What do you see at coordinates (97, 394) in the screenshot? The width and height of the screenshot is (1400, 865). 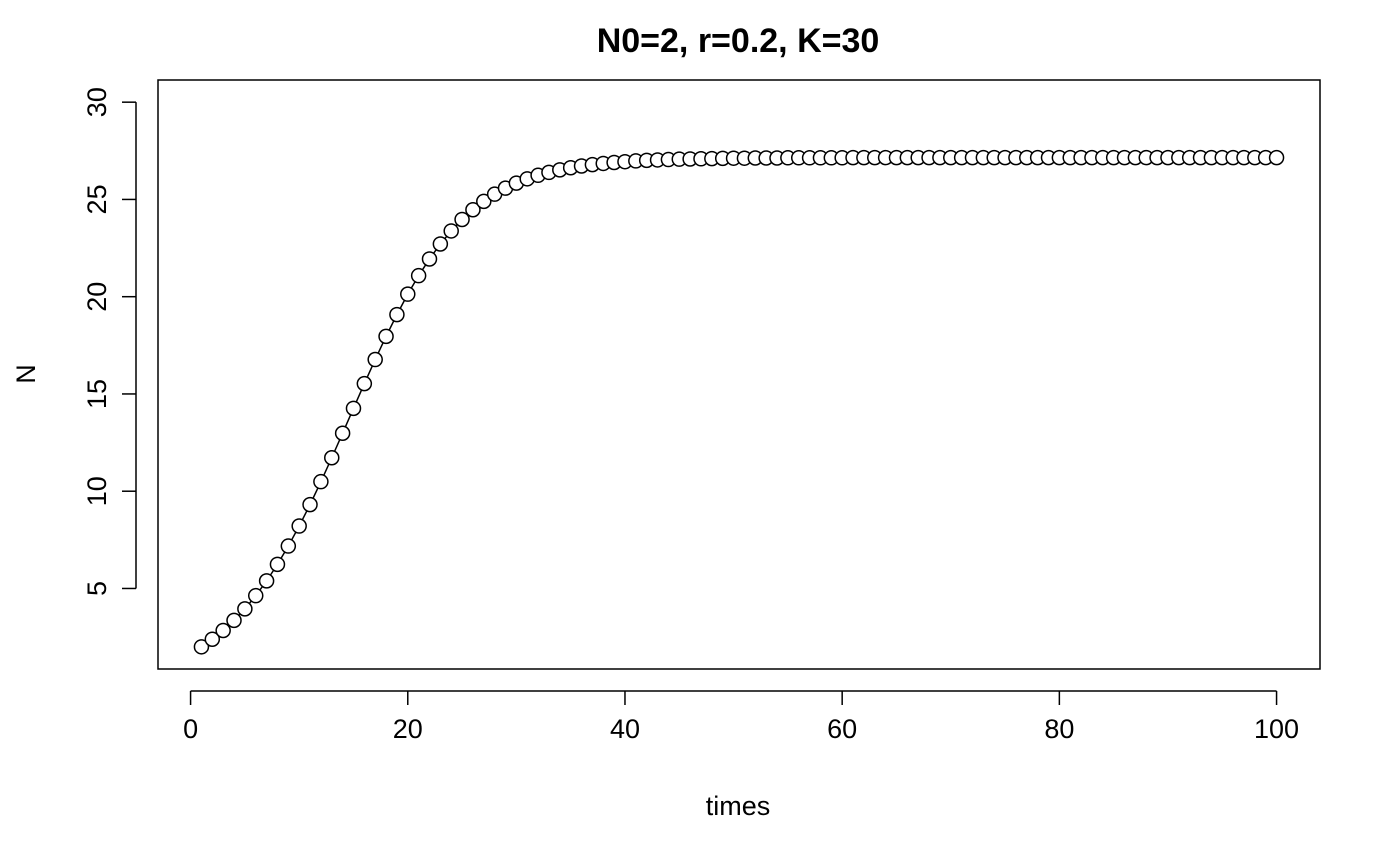 I see `y-tick-label: 15` at bounding box center [97, 394].